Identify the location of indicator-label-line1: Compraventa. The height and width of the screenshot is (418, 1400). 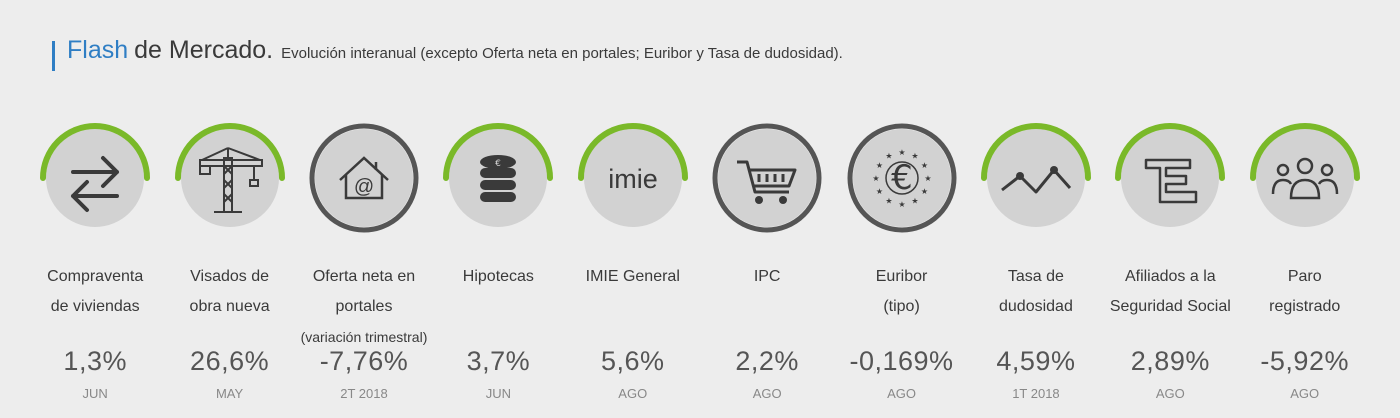
(95, 276).